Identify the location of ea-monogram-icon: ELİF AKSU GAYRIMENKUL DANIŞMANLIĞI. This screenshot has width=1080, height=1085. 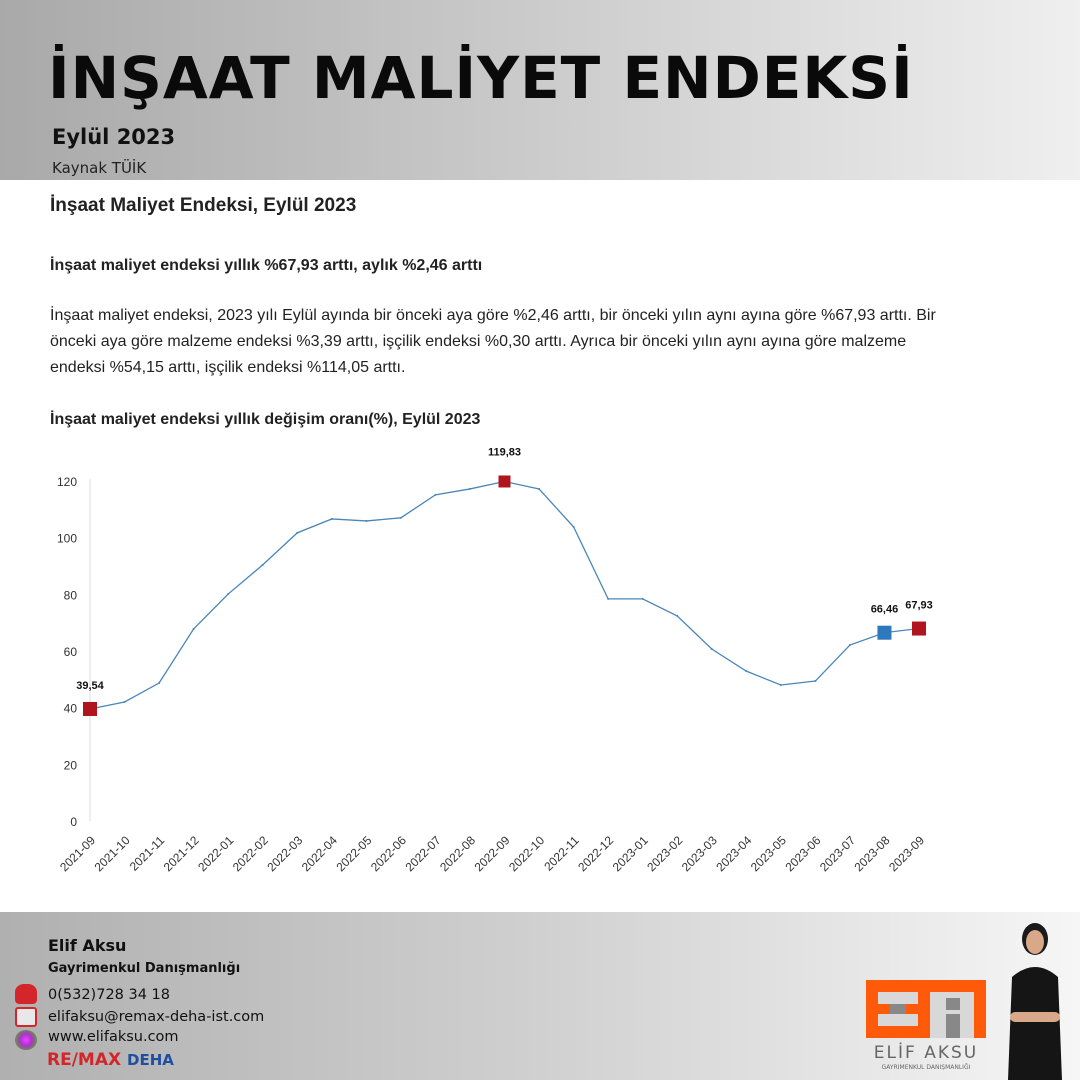
(926, 1025).